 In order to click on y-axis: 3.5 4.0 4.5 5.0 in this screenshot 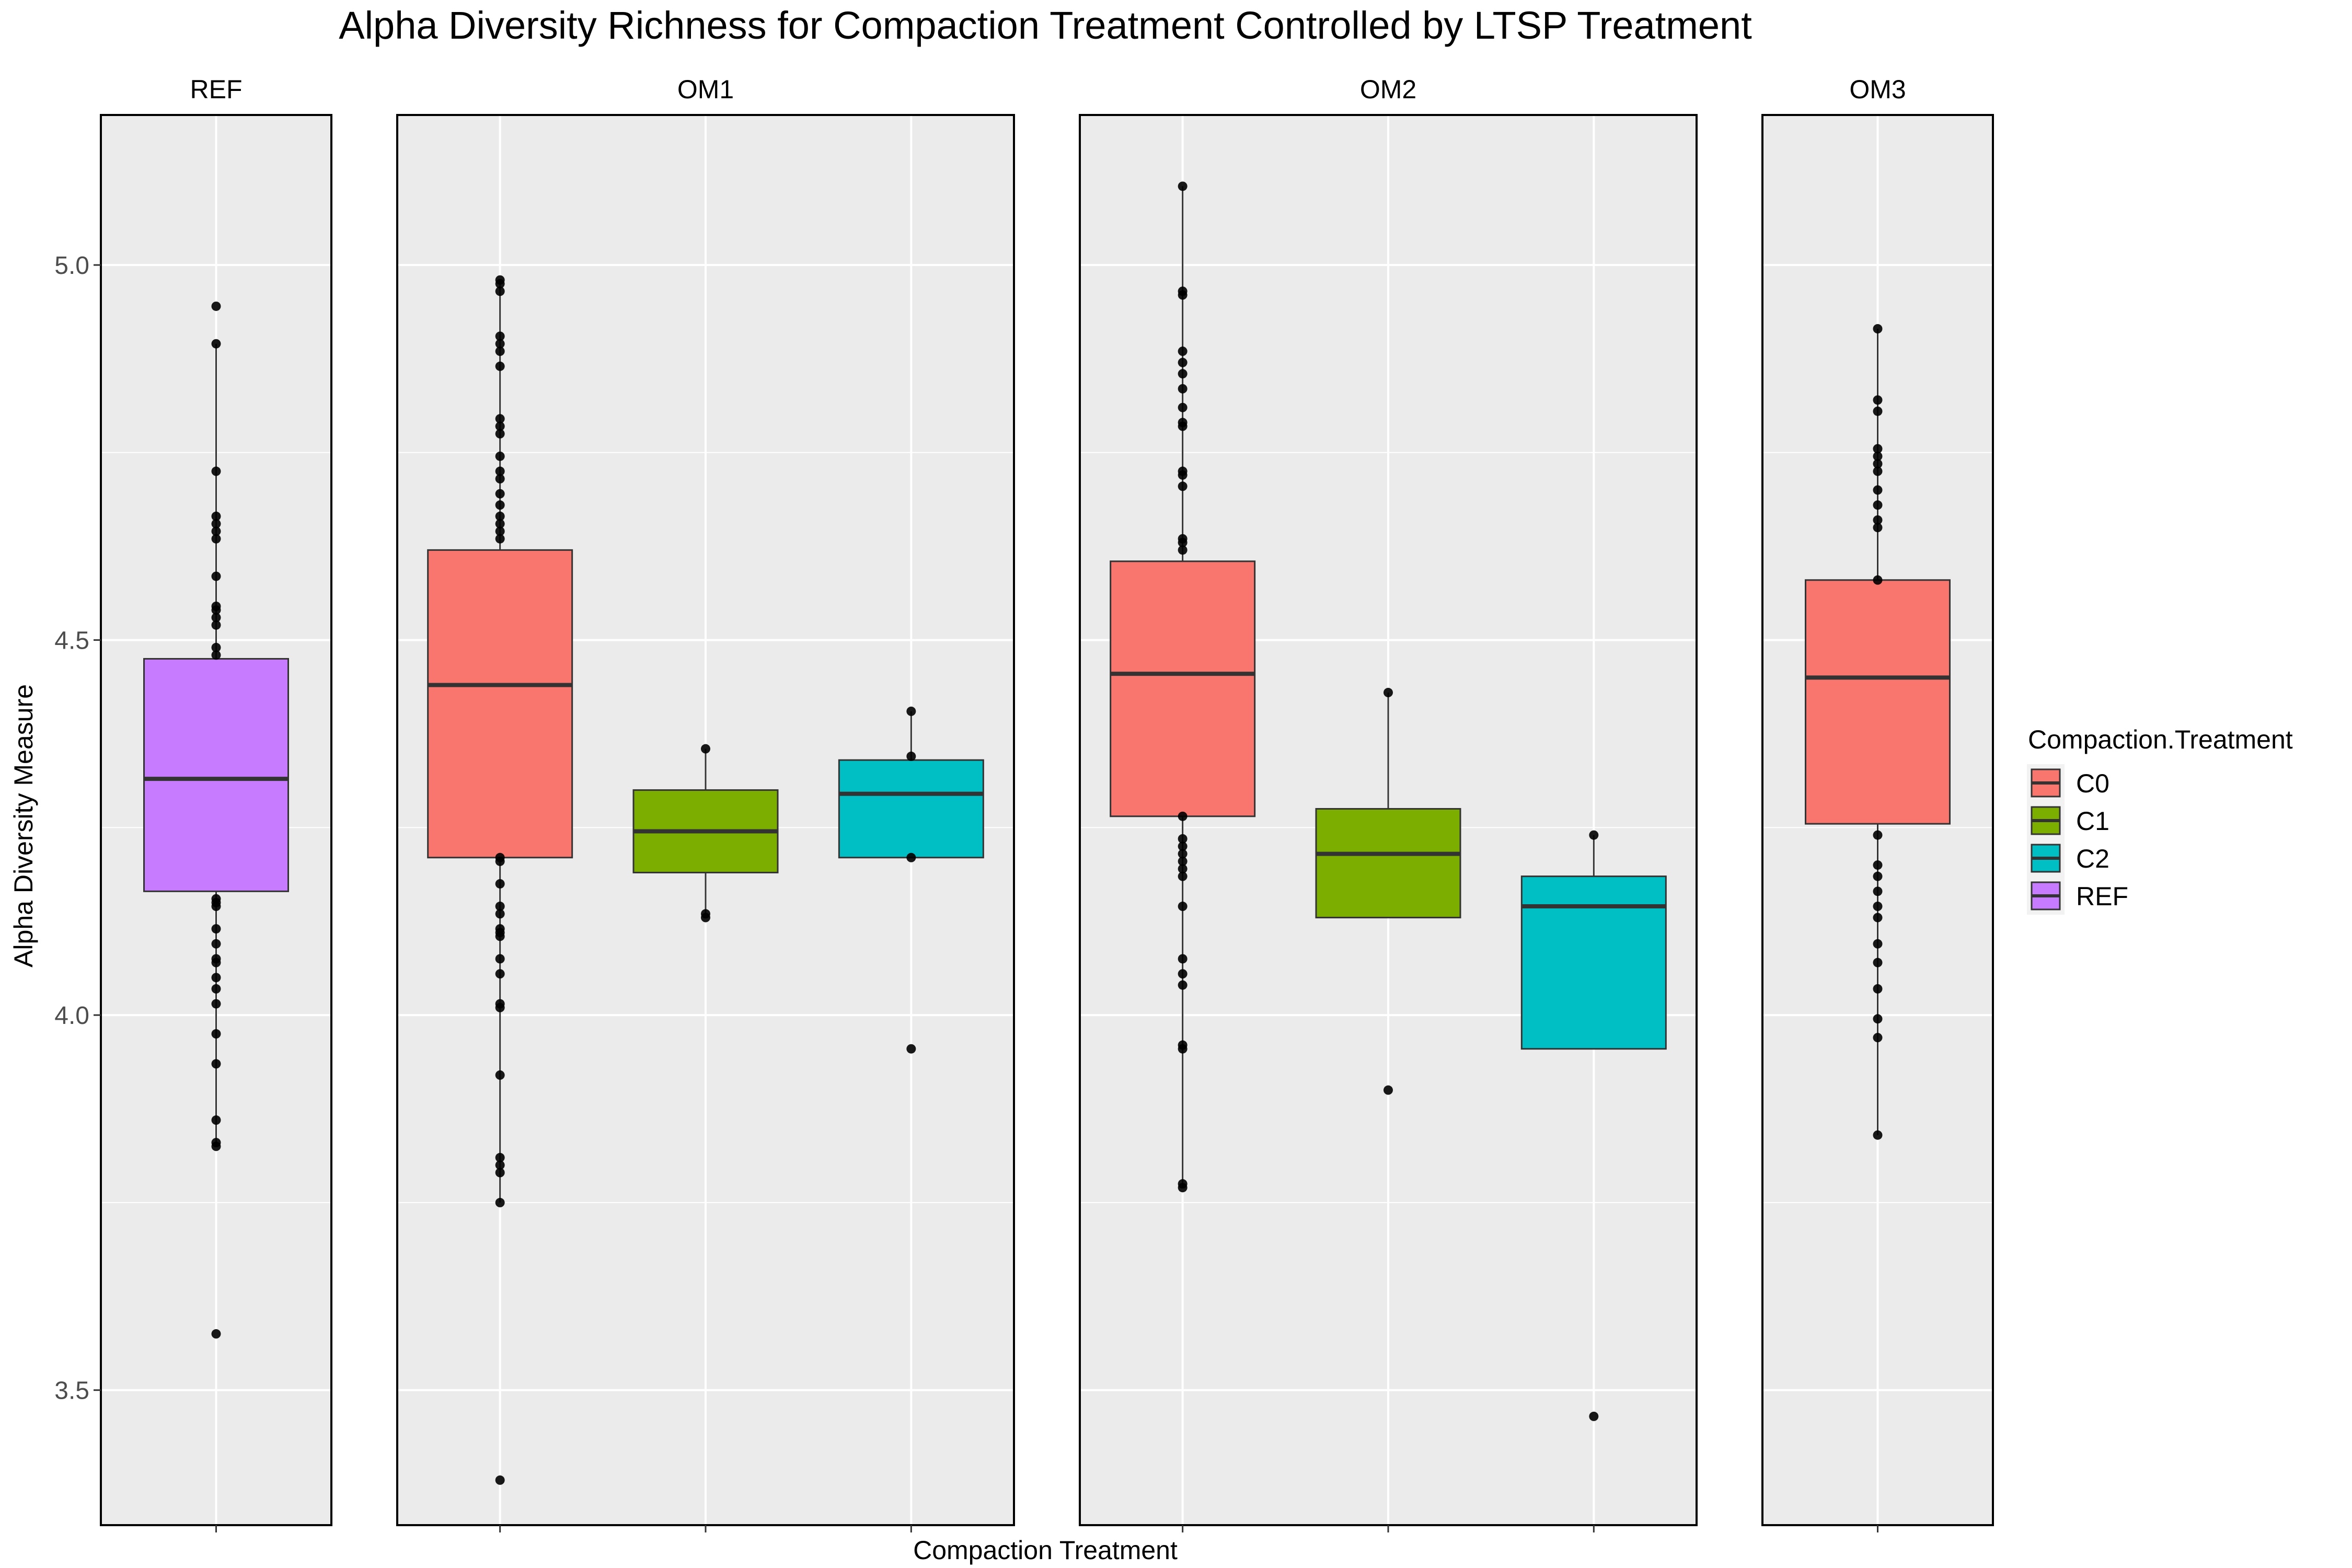, I will do `click(77, 828)`.